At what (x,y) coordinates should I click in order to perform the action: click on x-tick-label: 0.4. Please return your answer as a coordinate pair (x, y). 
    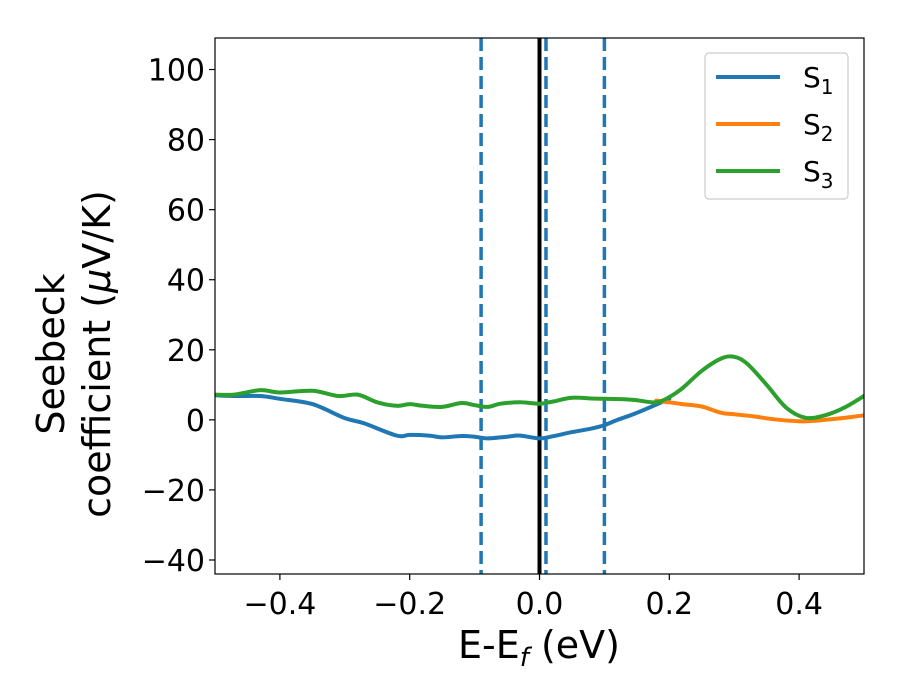
    Looking at the image, I should click on (799, 604).